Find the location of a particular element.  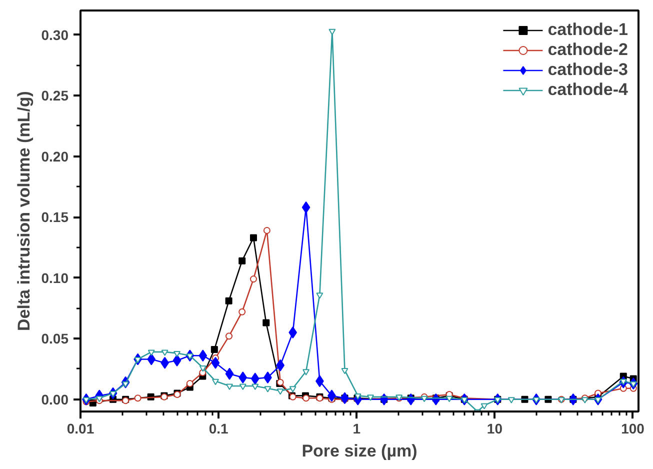

x-axis-title: Pore size (µm) is located at coordinates (360, 451).